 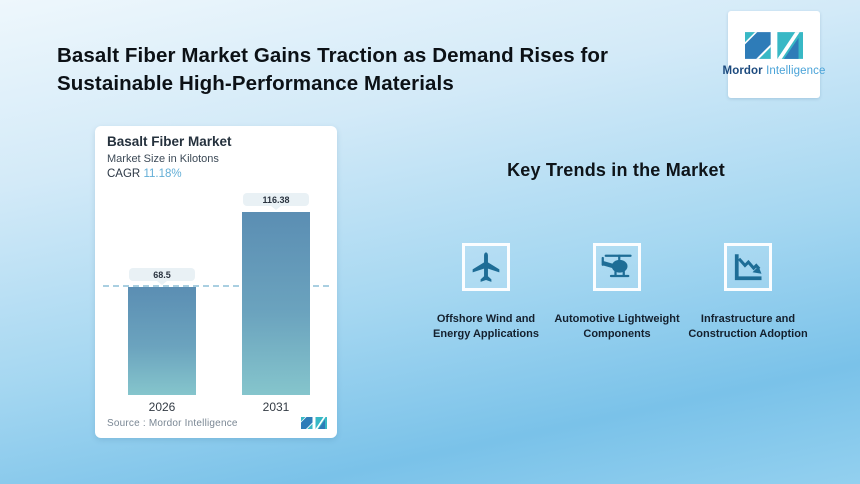 I want to click on x-axis-label-2026: 2026, so click(x=162, y=407).